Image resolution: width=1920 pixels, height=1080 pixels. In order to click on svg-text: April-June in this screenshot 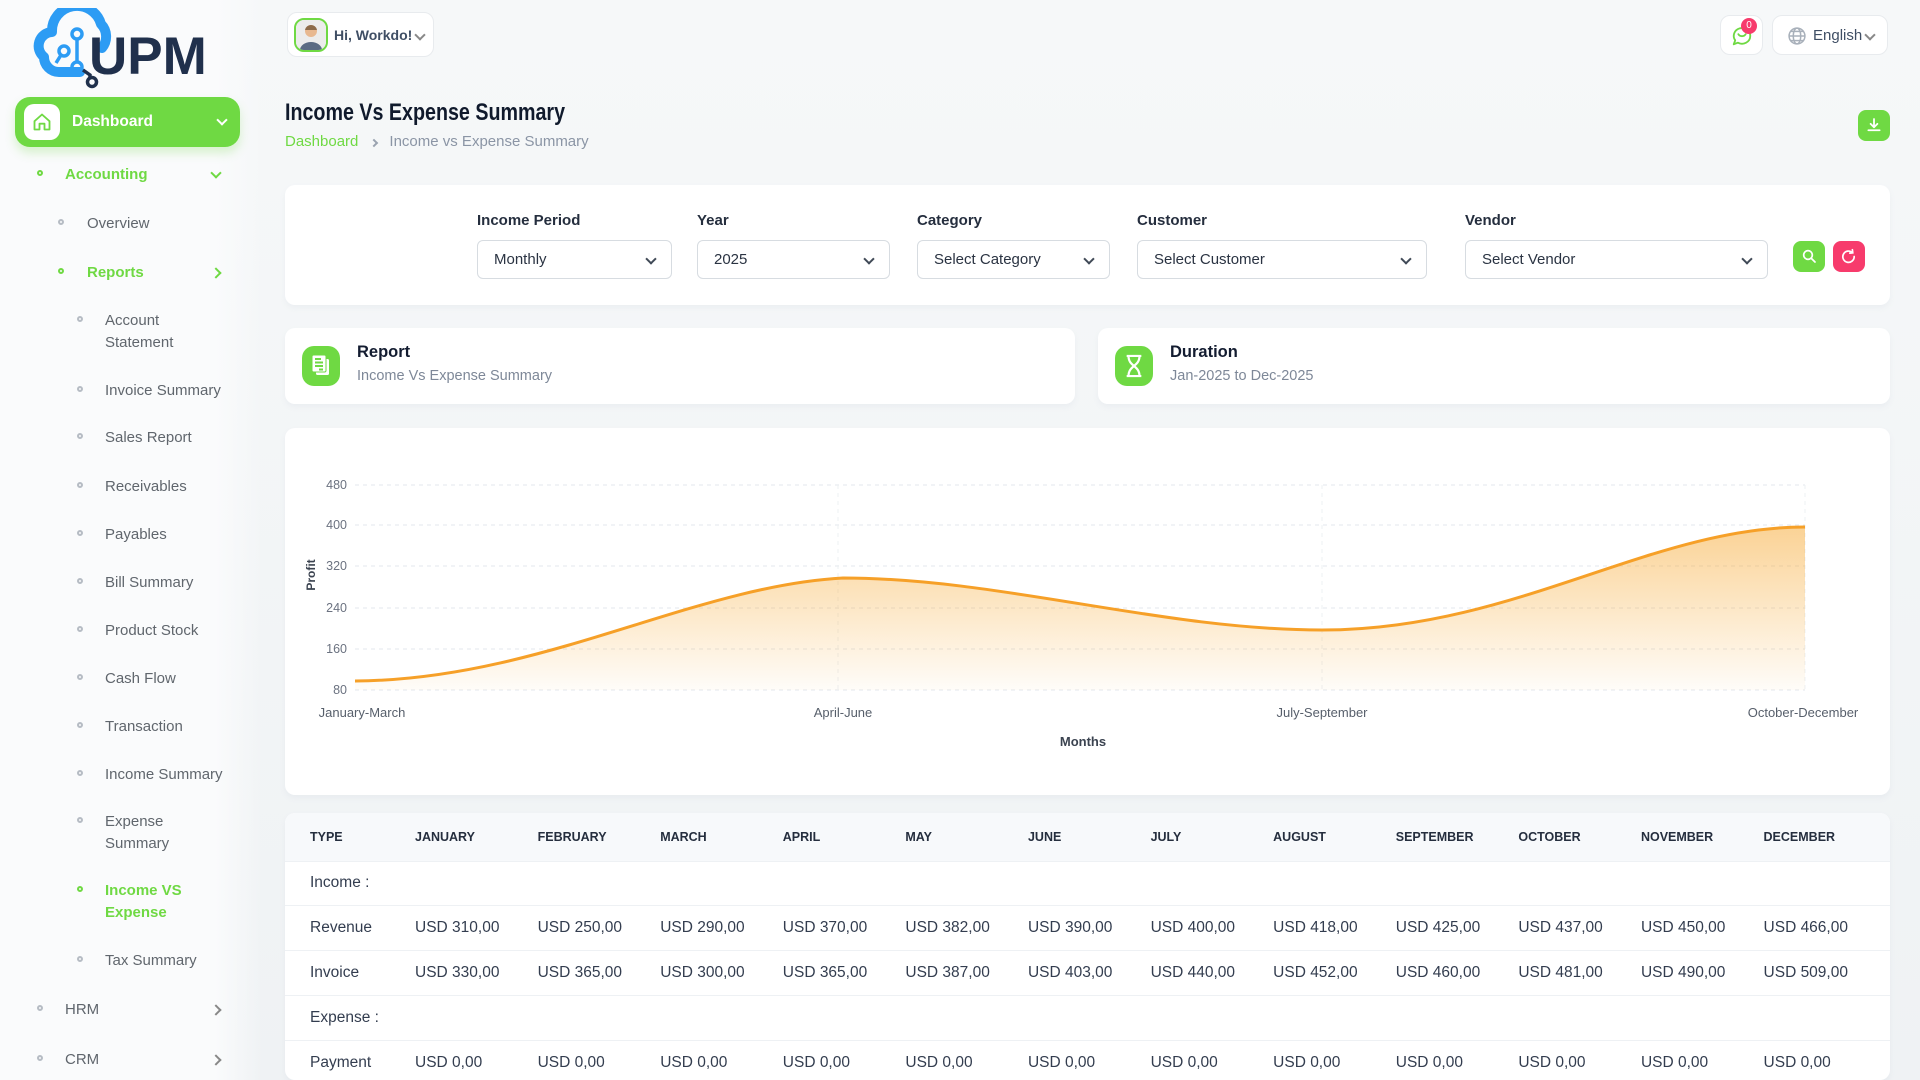, I will do `click(843, 712)`.